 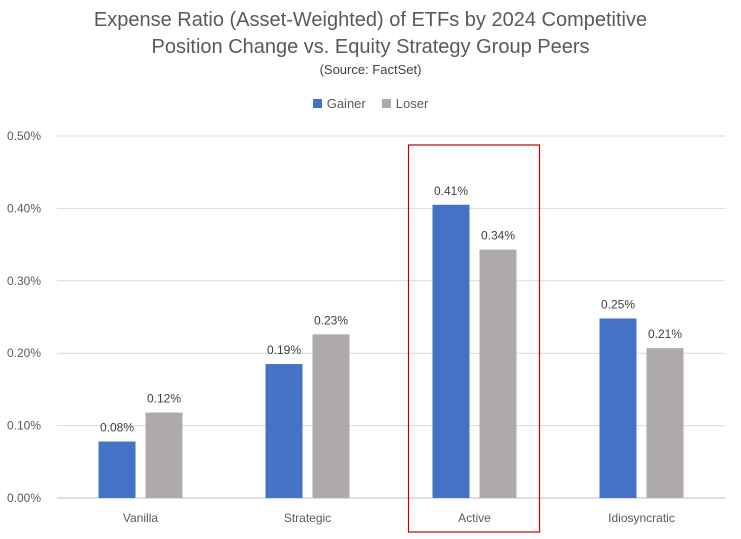 I want to click on legend: Gainer Loser, so click(x=370, y=103).